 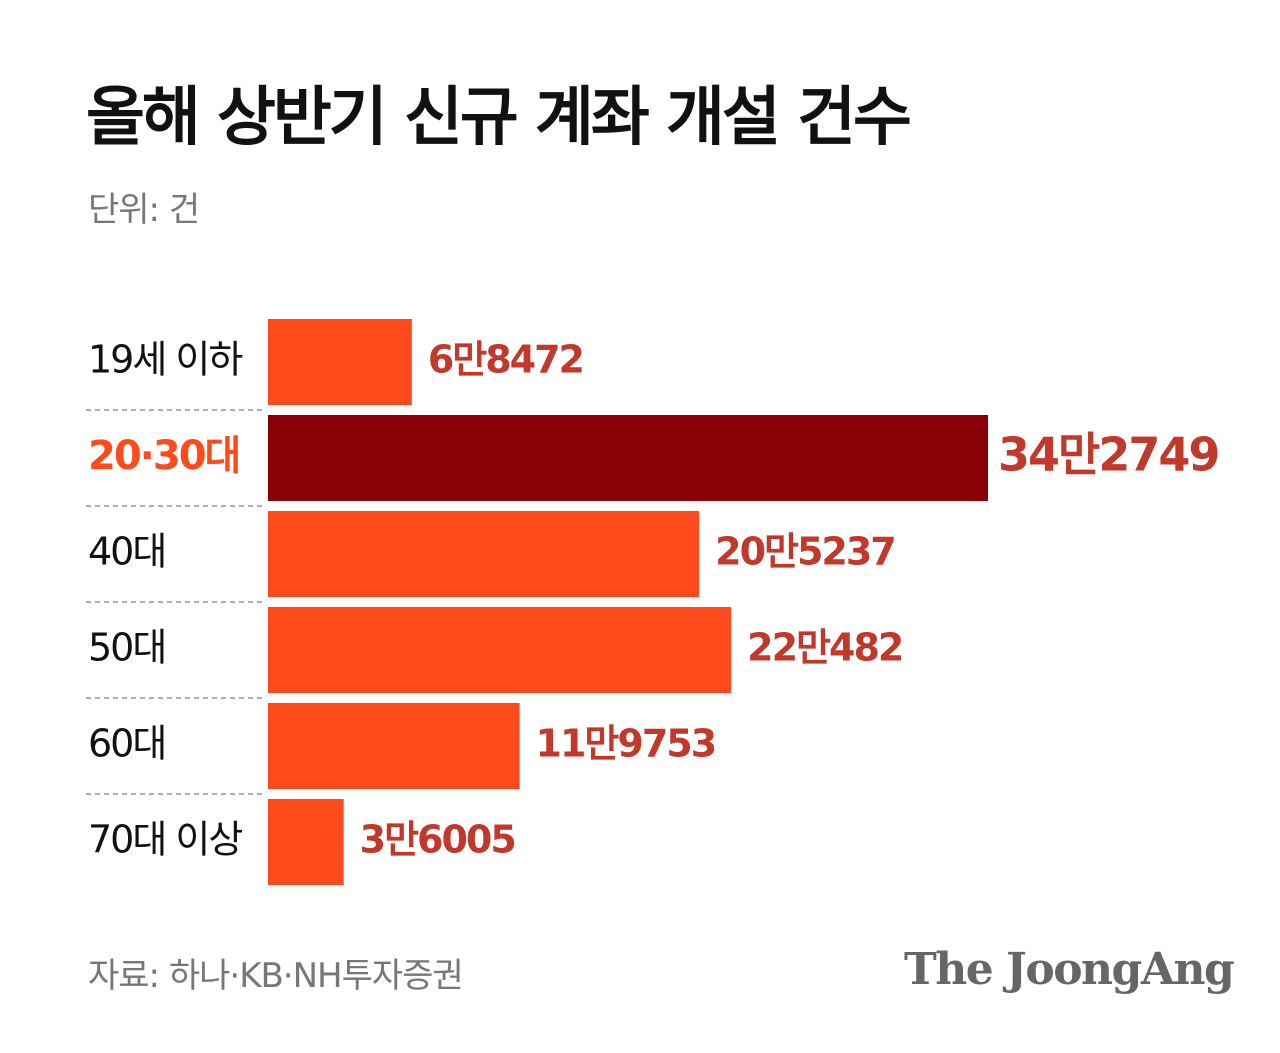 I want to click on category-label-4: 60대, so click(x=126, y=744).